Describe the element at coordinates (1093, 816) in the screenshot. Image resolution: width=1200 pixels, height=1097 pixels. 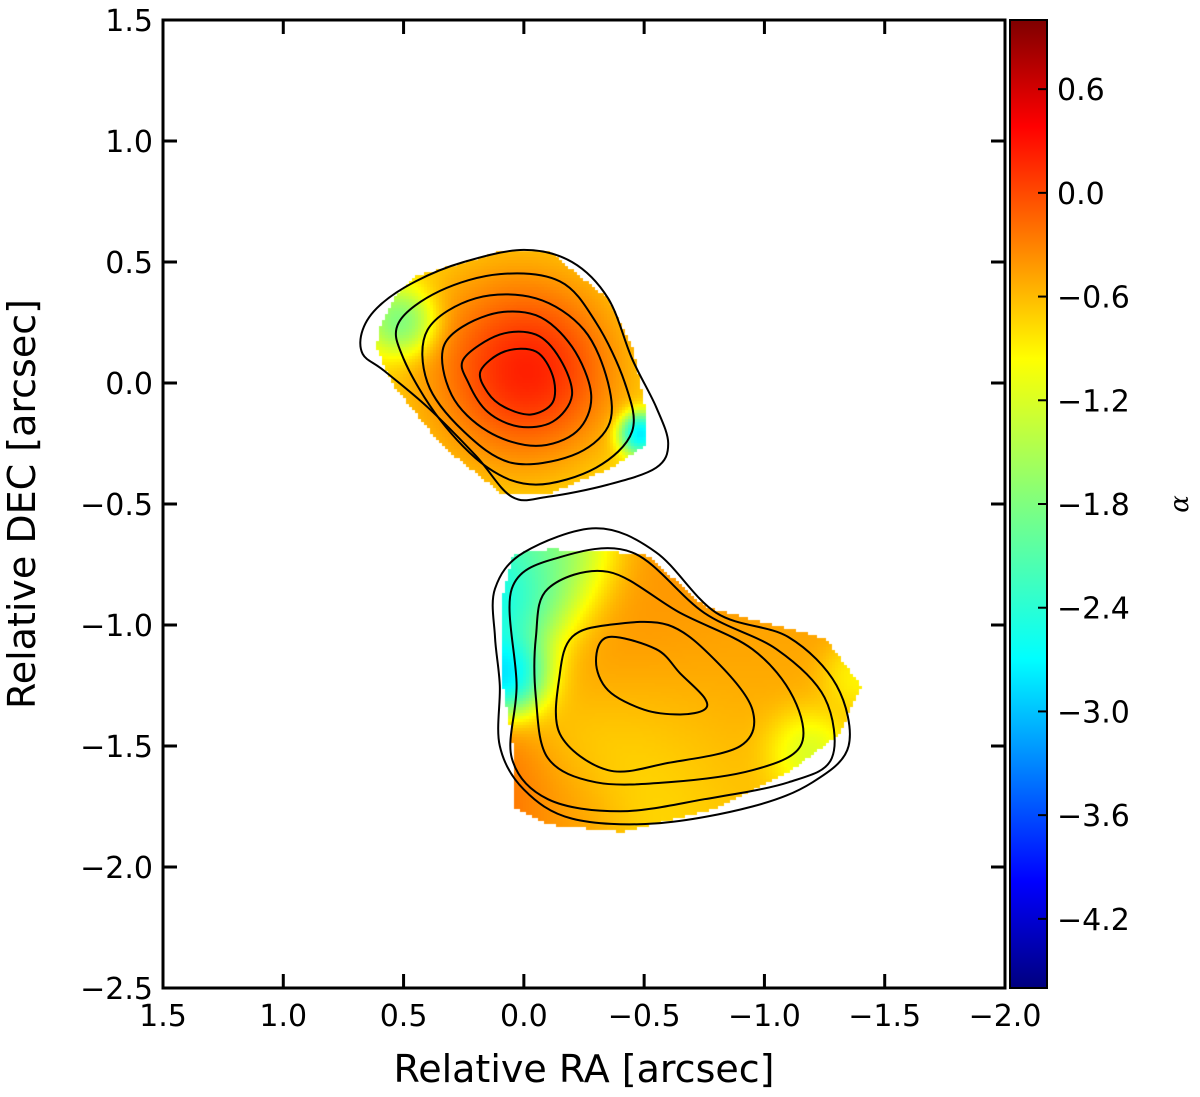
I see `colorbar-tick-label: −3.6` at that location.